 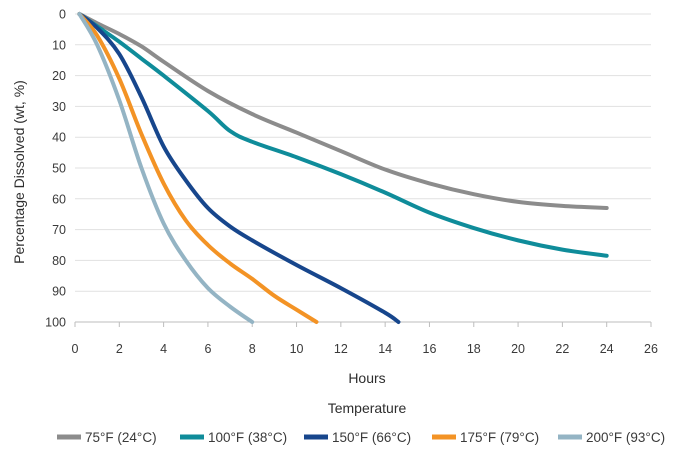 I want to click on y-tick-label: 10, so click(x=59, y=45).